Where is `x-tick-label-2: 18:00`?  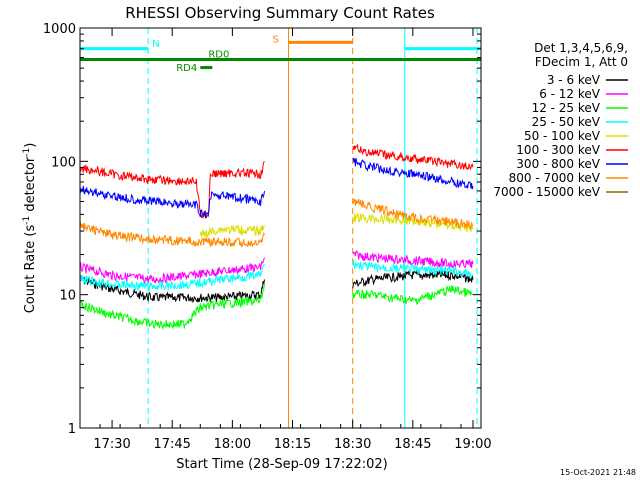
x-tick-label-2: 18:00 is located at coordinates (232, 444).